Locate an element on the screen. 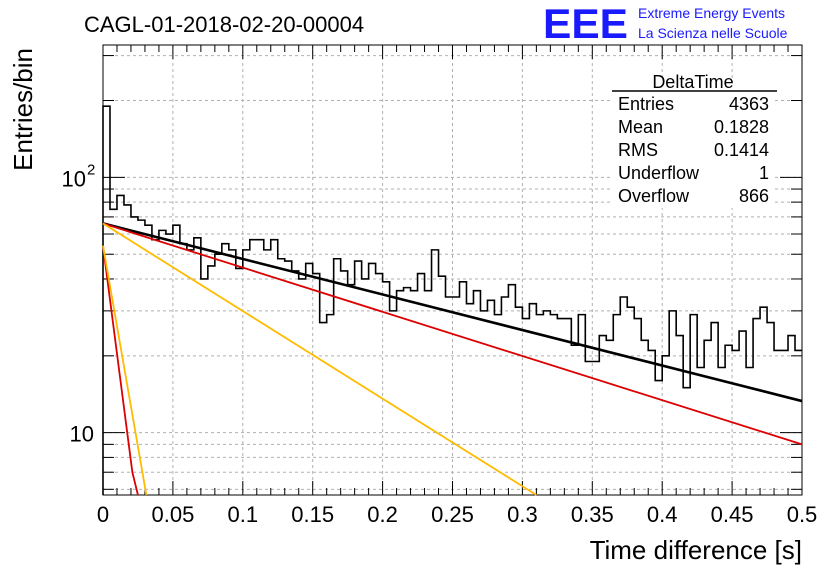  stats-row-label: Mean is located at coordinates (640, 127).